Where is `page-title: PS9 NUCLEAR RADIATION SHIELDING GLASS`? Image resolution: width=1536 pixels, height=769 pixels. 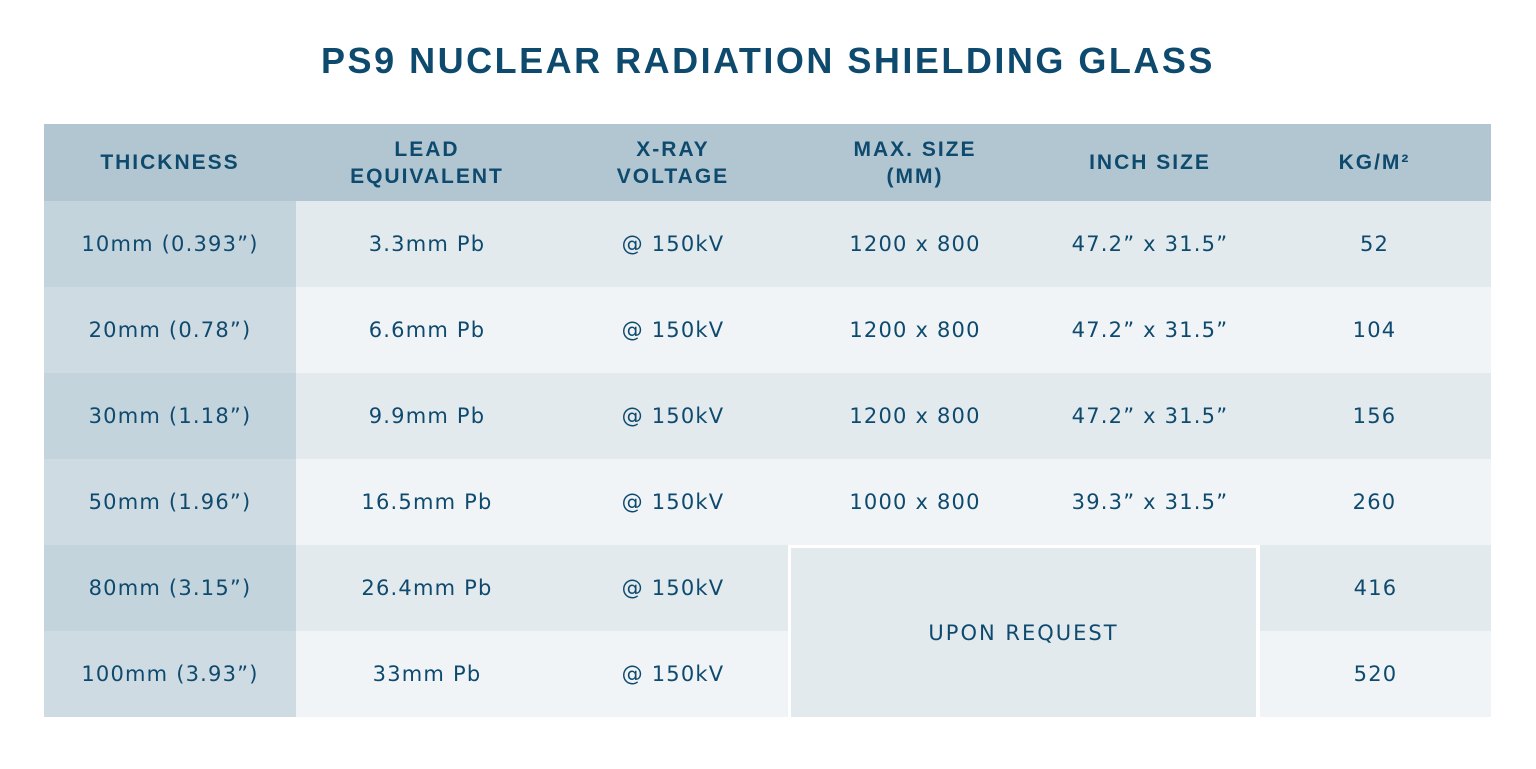 page-title: PS9 NUCLEAR RADIATION SHIELDING GLASS is located at coordinates (768, 60).